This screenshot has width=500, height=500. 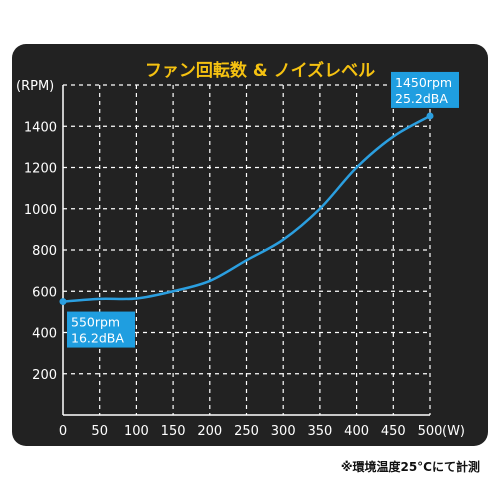 What do you see at coordinates (40, 210) in the screenshot?
I see `y-tick-label: 1000` at bounding box center [40, 210].